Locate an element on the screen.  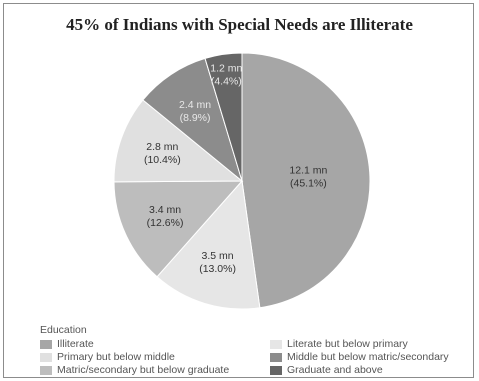
data-label-middle-but-below-matric-secondary-percent: (8.9%) is located at coordinates (195, 118).